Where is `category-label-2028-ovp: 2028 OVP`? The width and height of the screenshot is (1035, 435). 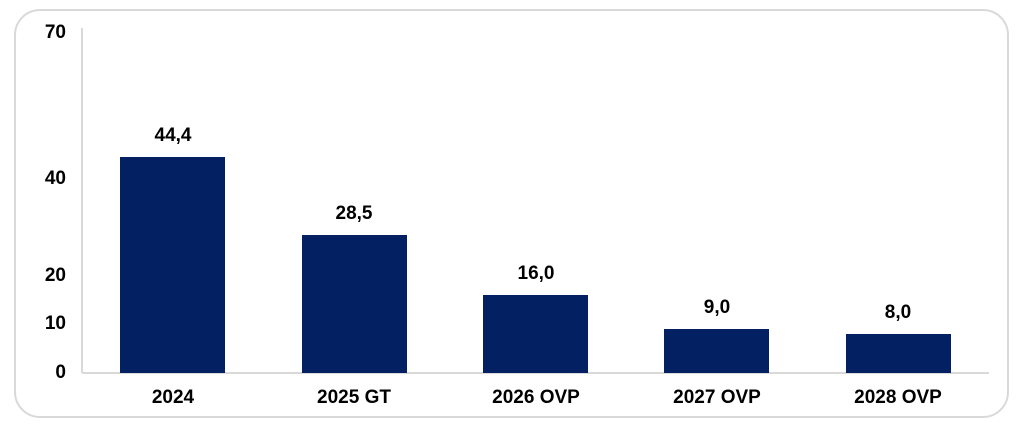
category-label-2028-ovp: 2028 OVP is located at coordinates (898, 397).